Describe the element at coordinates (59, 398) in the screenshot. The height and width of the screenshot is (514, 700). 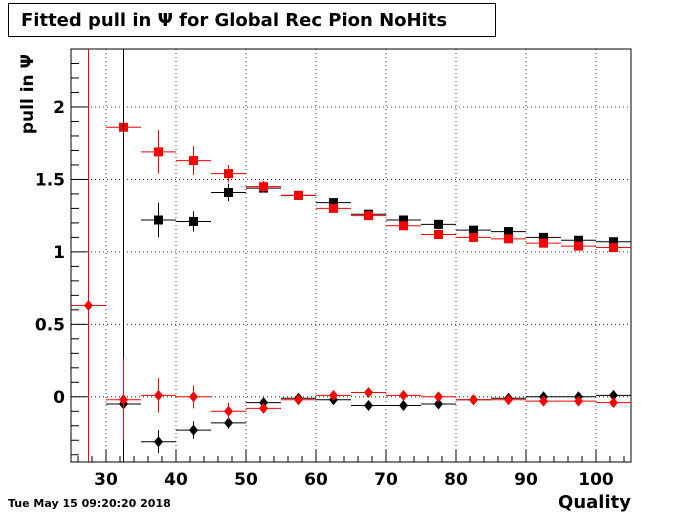
I see `y-tick-label: 0` at that location.